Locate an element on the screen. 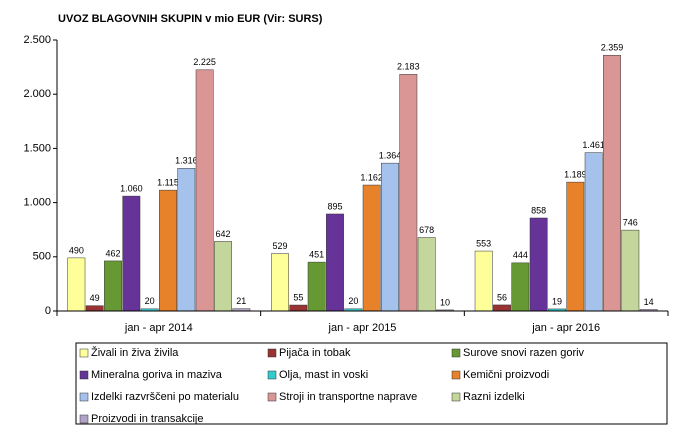 This screenshot has width=674, height=426. value-label: 444 is located at coordinates (520, 255).